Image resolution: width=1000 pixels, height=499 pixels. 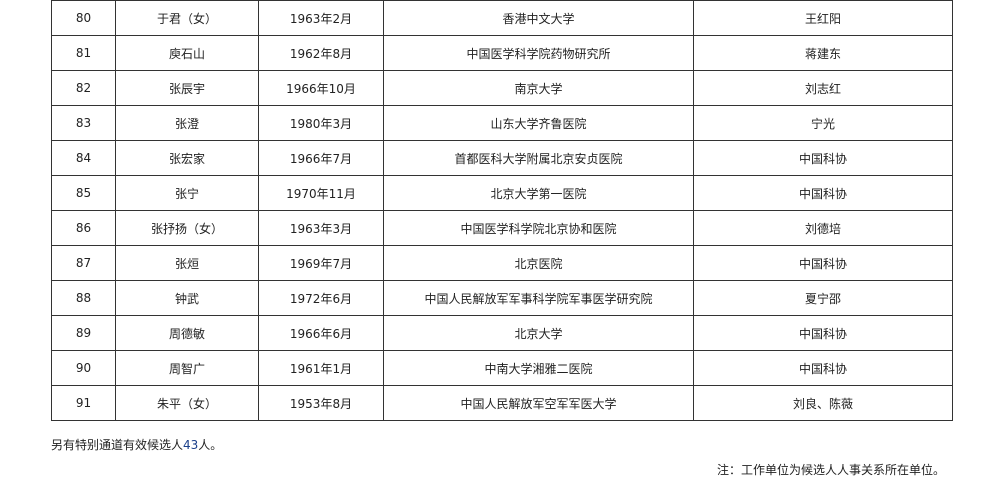 What do you see at coordinates (538, 368) in the screenshot?
I see `cell-unit: 中南大学湘雅二医院` at bounding box center [538, 368].